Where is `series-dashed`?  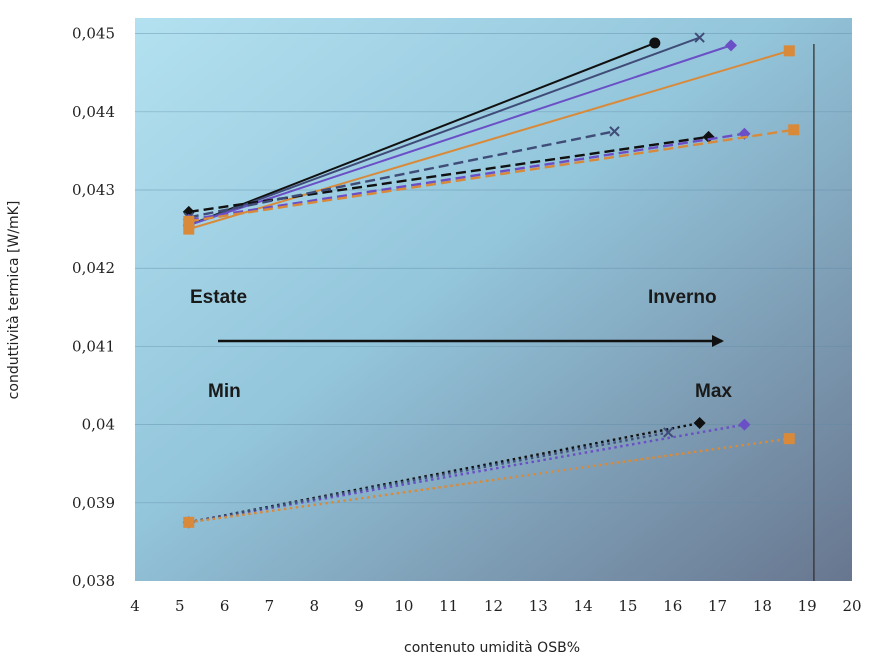
series-dashed is located at coordinates (491, 175).